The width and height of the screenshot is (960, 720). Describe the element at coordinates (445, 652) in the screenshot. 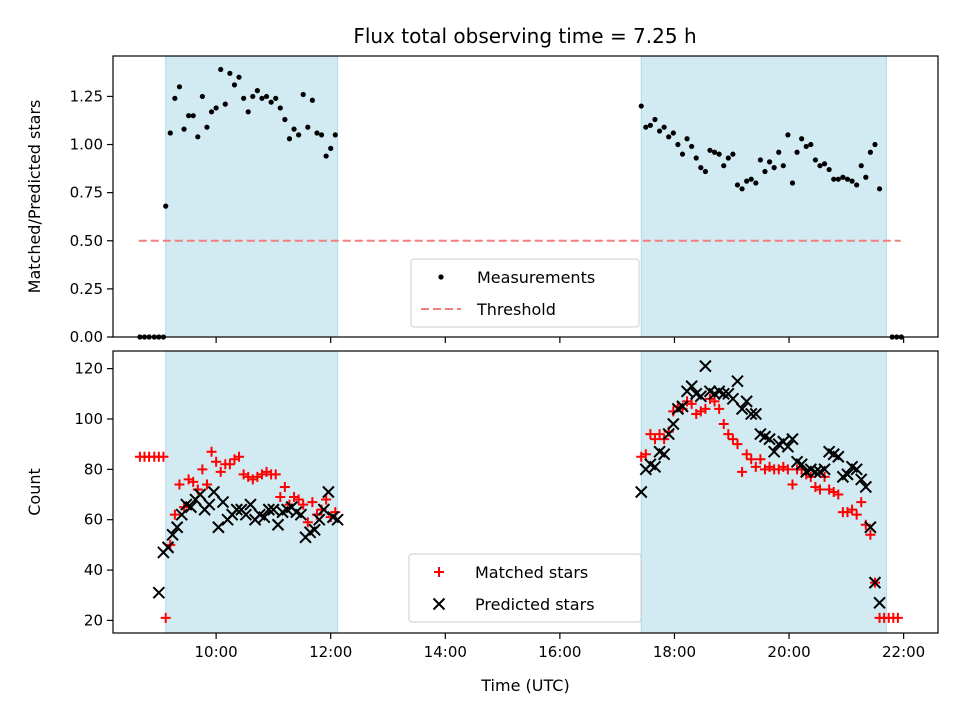

I see `bottom-xtick-label-3: 14:00` at that location.